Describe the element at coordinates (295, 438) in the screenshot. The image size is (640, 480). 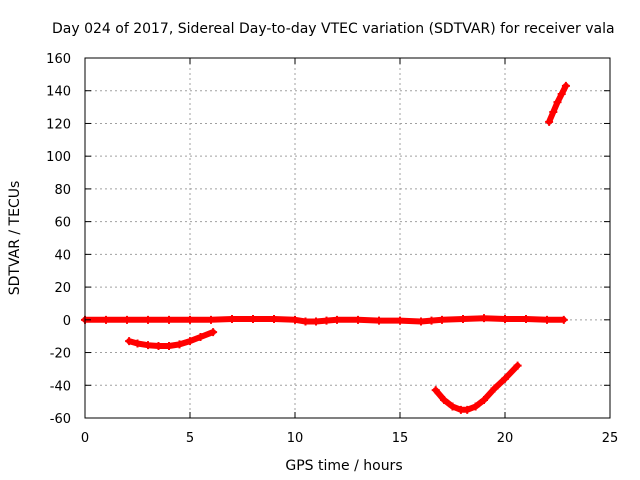
I see `x-tick-label: 10` at that location.